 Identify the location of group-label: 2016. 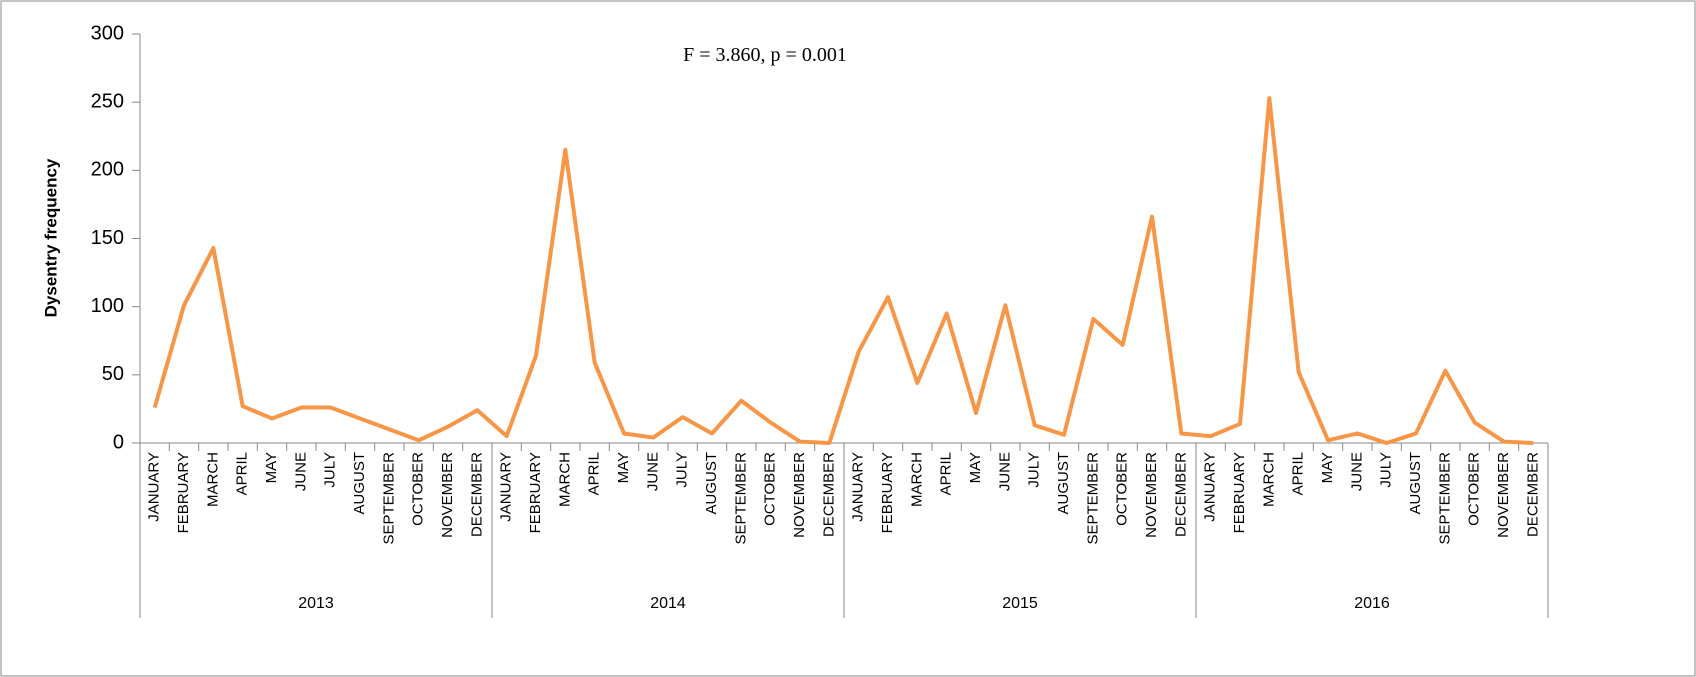
(1372, 603).